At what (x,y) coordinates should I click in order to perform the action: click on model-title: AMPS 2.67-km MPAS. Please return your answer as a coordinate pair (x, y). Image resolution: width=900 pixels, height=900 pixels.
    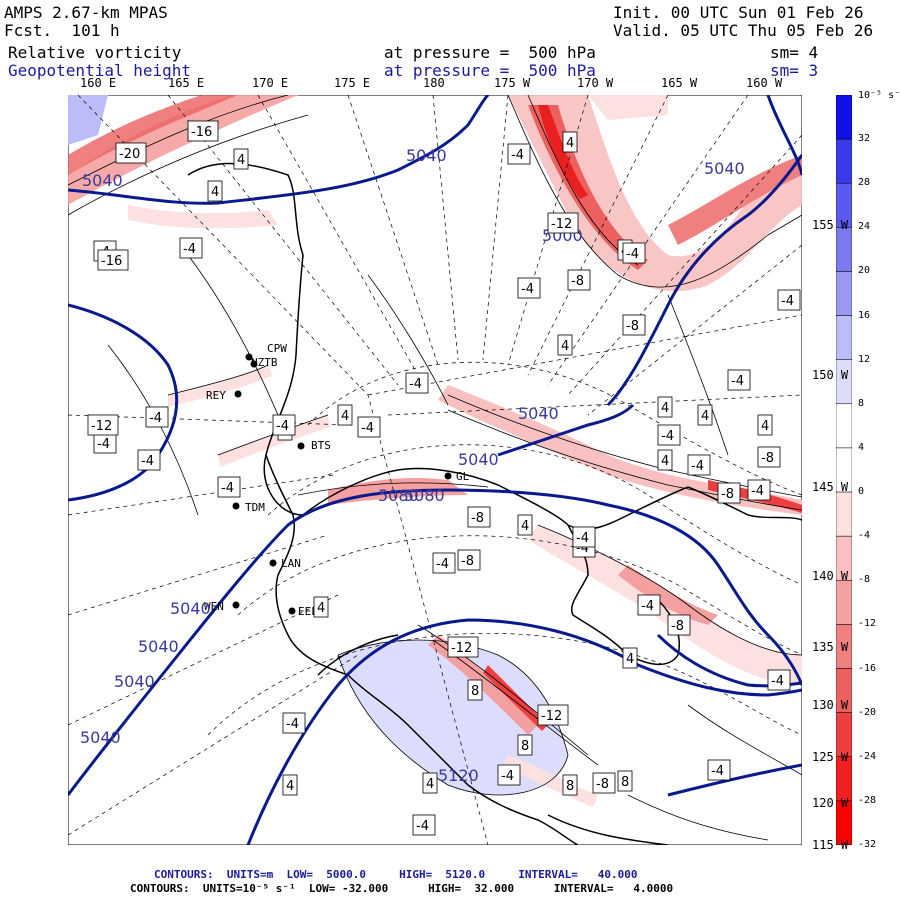
    Looking at the image, I should click on (86, 12).